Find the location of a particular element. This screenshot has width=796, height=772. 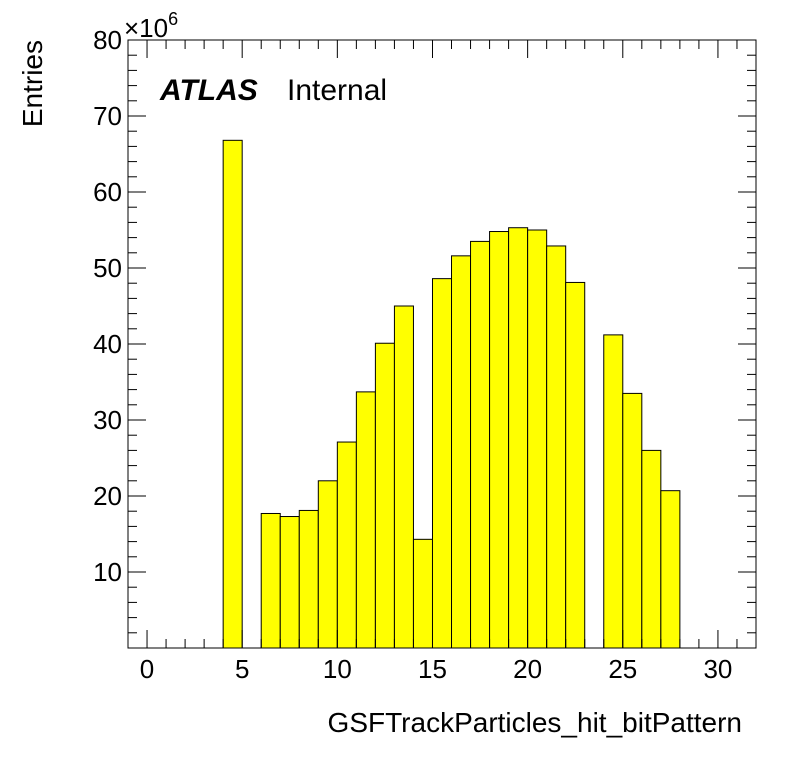

y-tick-label: 80 is located at coordinates (107, 40).